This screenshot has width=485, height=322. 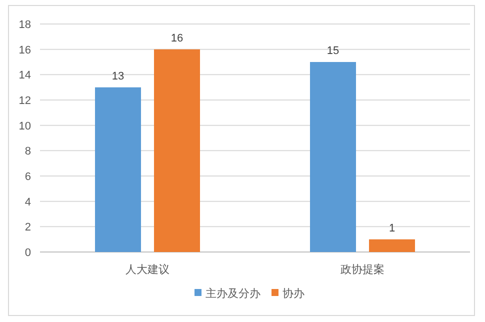 What do you see at coordinates (118, 76) in the screenshot?
I see `data-label: 13` at bounding box center [118, 76].